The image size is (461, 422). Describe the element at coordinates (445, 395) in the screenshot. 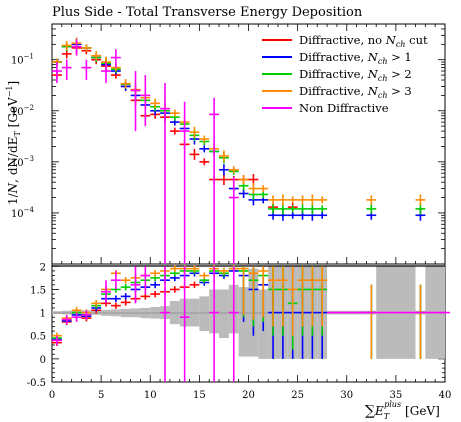

I see `x-tick-label: 40` at that location.